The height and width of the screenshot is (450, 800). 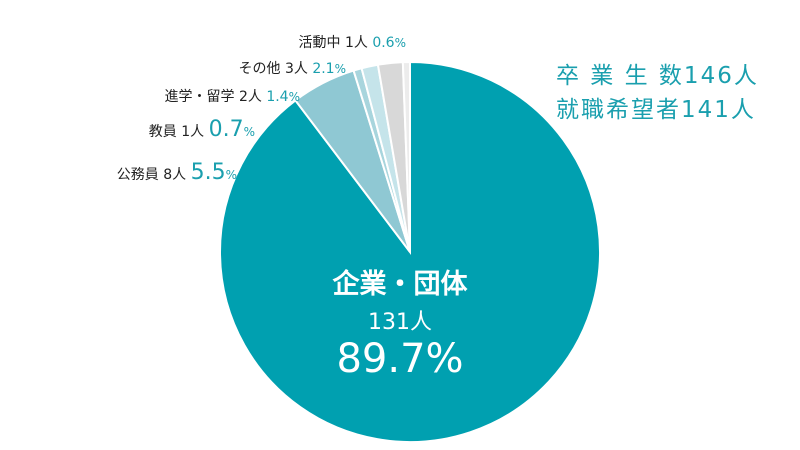 I want to click on label-kyoin-name: 教員, so click(x=162, y=132).